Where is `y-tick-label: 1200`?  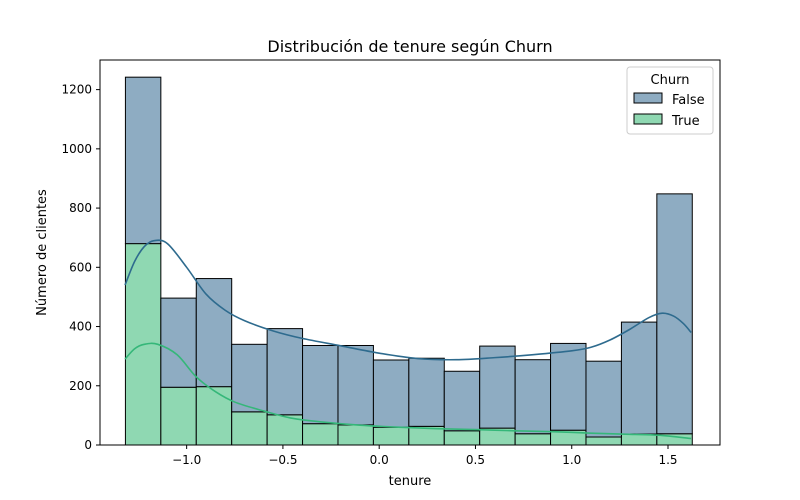 y-tick-label: 1200 is located at coordinates (76, 90).